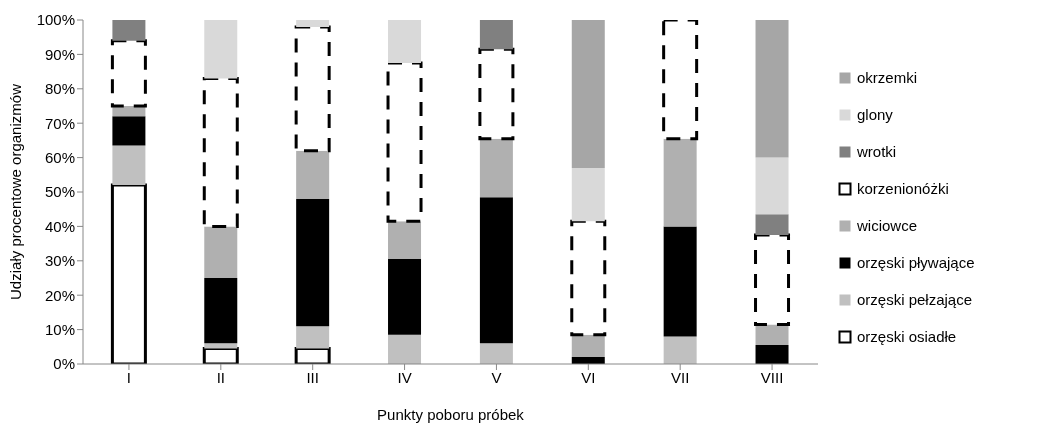  Describe the element at coordinates (59, 295) in the screenshot. I see `y-tick-label: 20%` at that location.